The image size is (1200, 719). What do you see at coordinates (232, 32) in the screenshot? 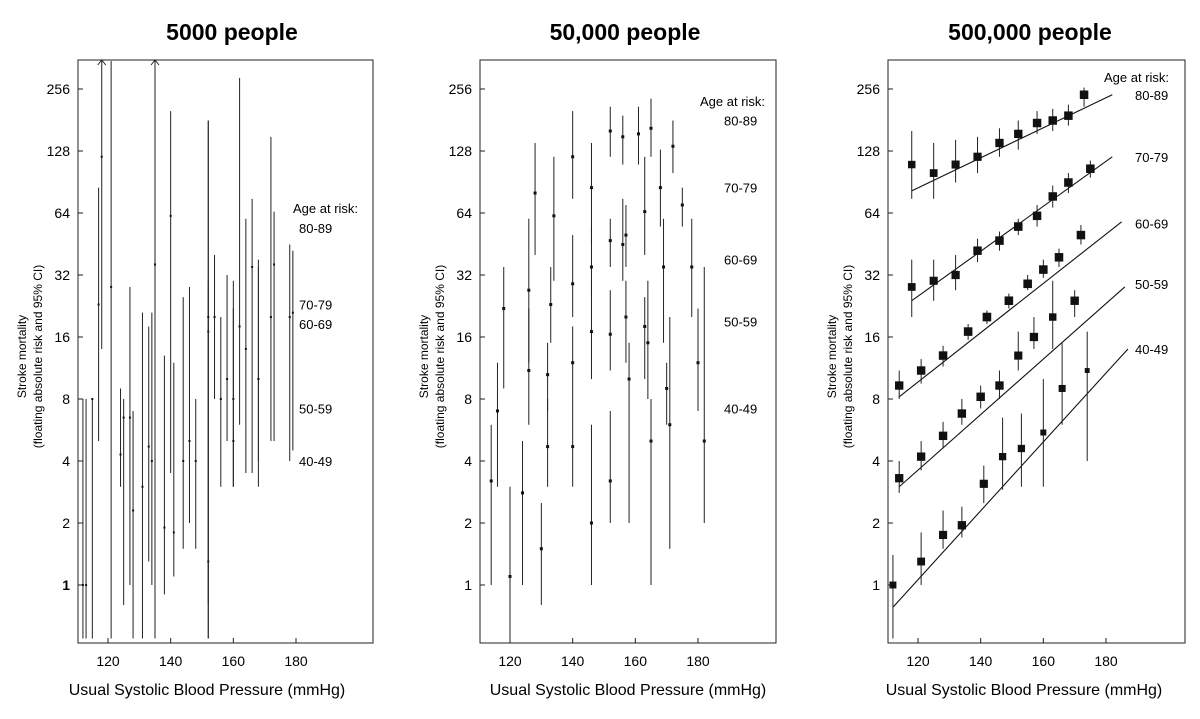
I see `chart-title: 5000 people` at bounding box center [232, 32].